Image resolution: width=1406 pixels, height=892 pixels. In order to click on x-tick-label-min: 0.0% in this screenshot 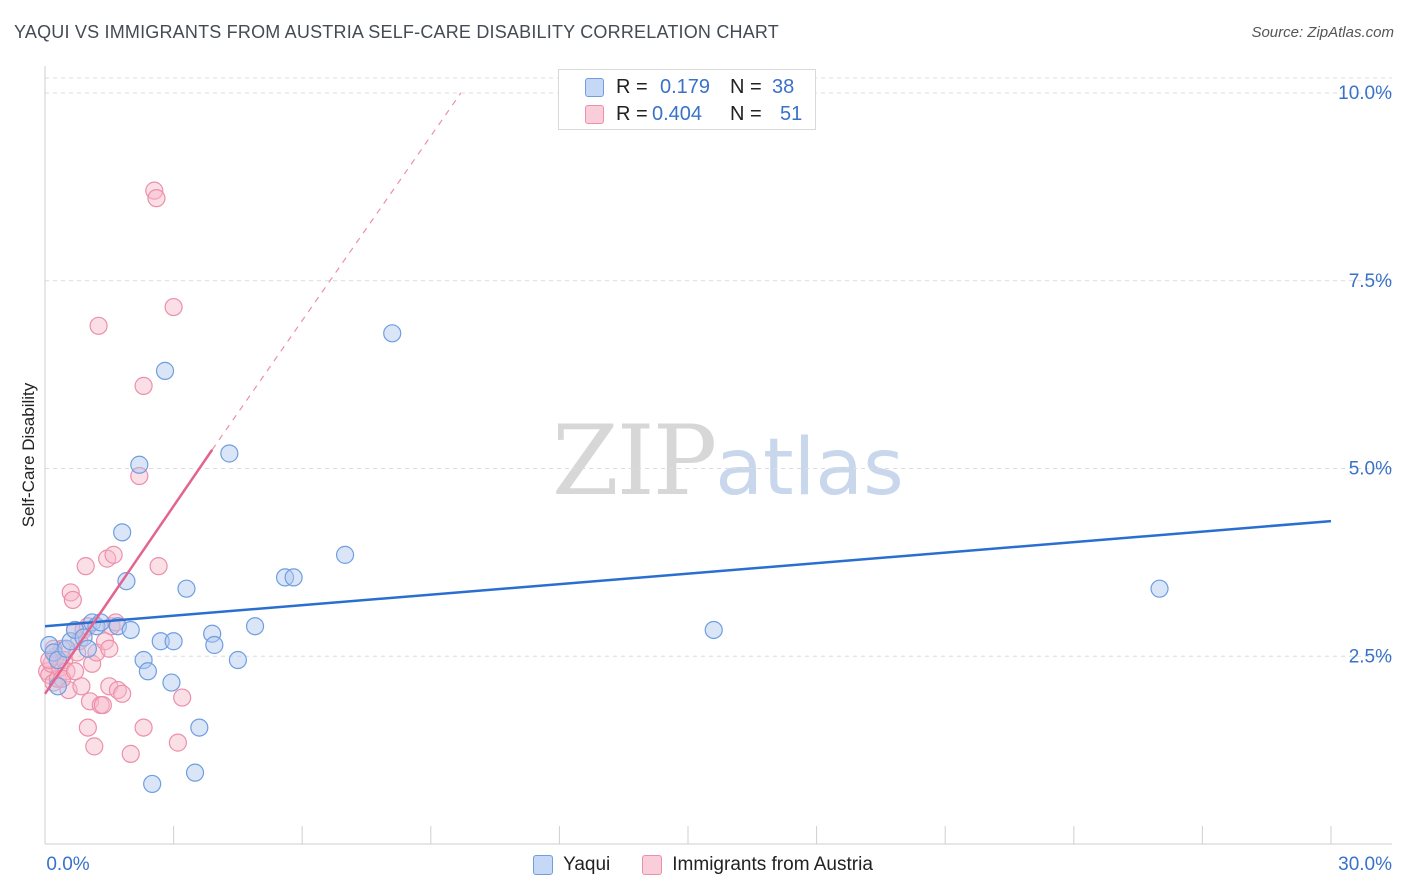, I will do `click(67, 864)`.